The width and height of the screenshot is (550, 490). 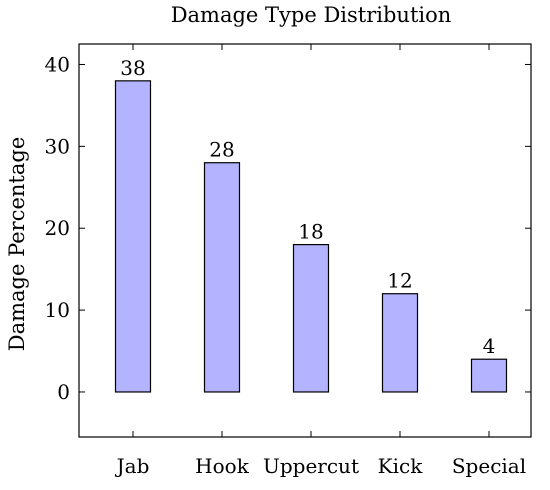 What do you see at coordinates (133, 236) in the screenshot?
I see `bar-jab` at bounding box center [133, 236].